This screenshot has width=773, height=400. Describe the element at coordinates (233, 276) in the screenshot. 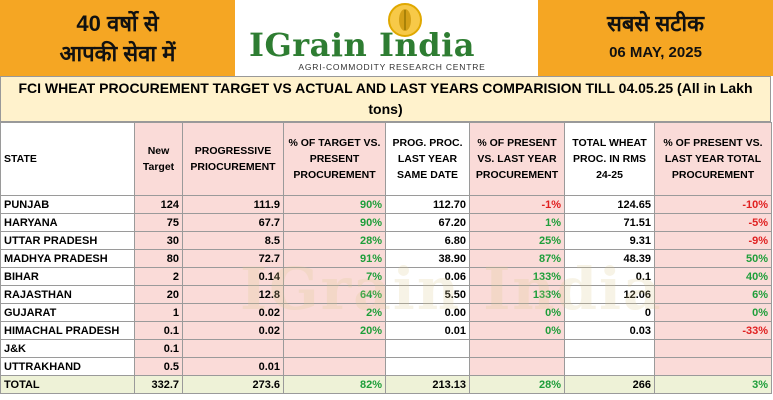

I see `cell-progressive: 0.14` at that location.